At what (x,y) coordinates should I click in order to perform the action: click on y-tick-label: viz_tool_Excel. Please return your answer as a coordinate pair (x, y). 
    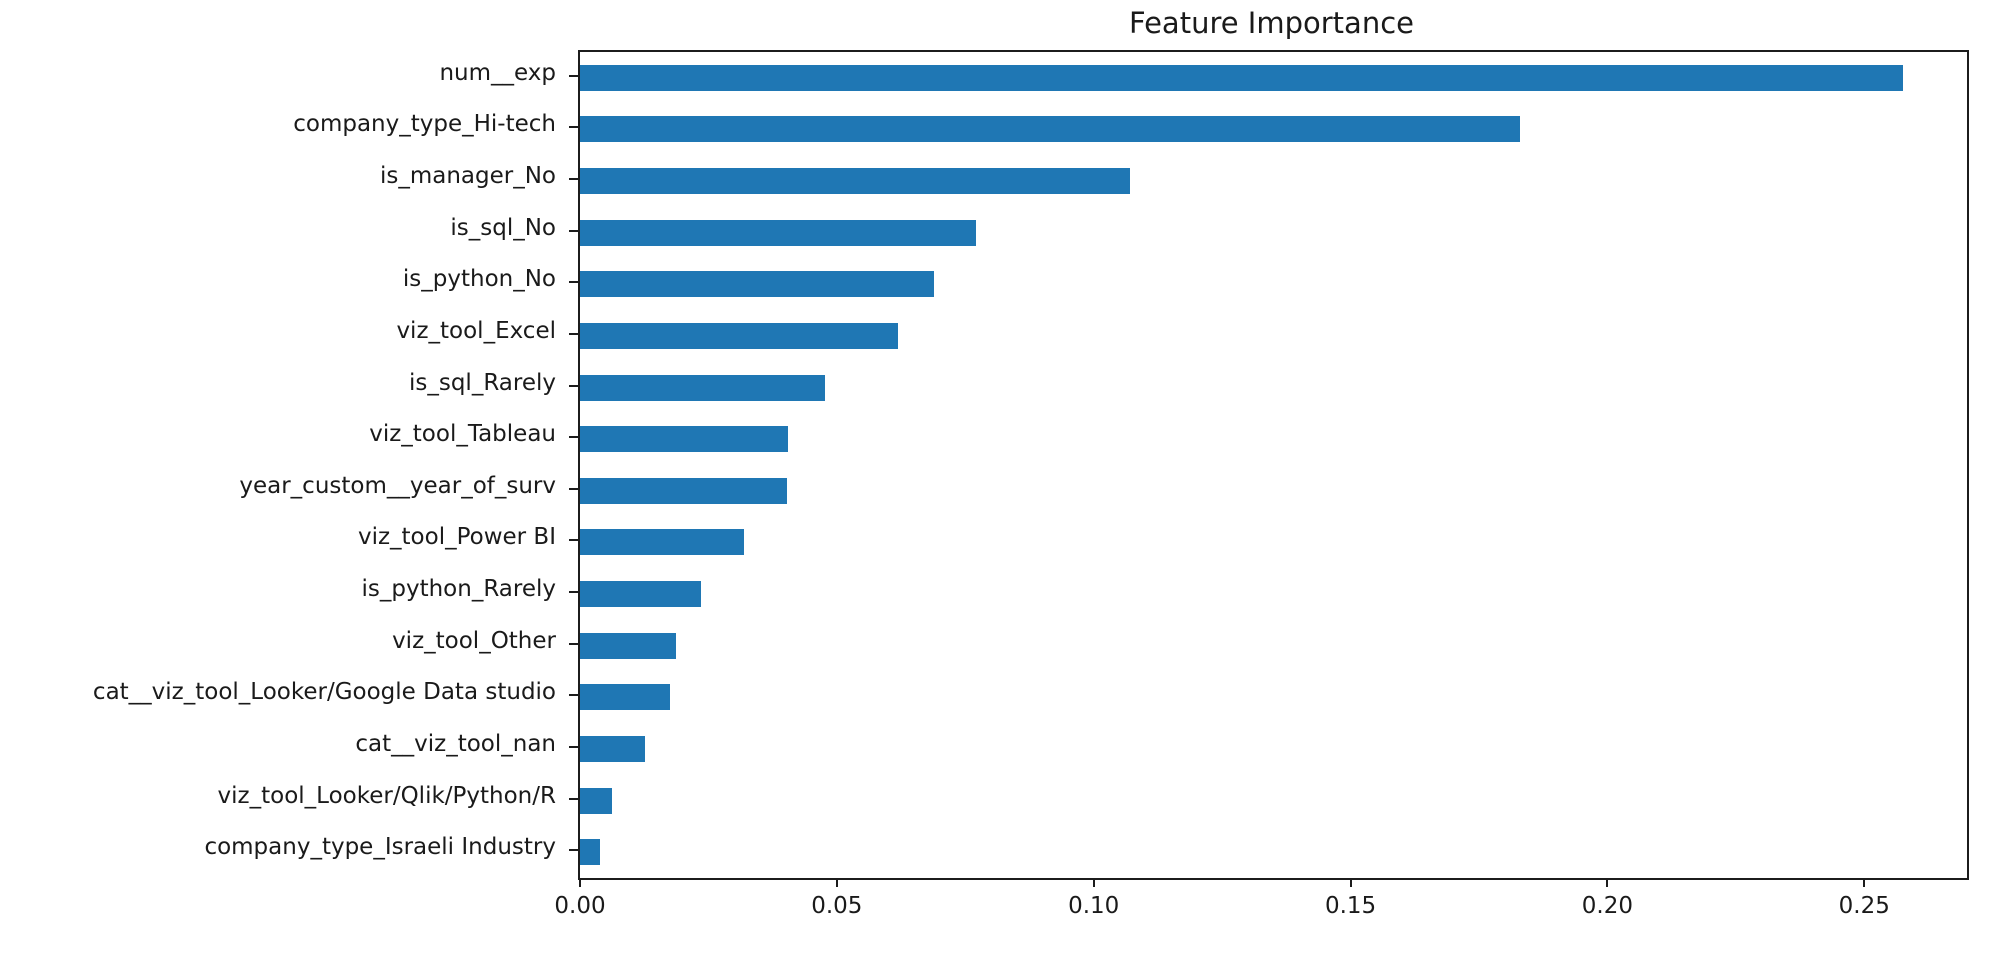
    Looking at the image, I should click on (476, 330).